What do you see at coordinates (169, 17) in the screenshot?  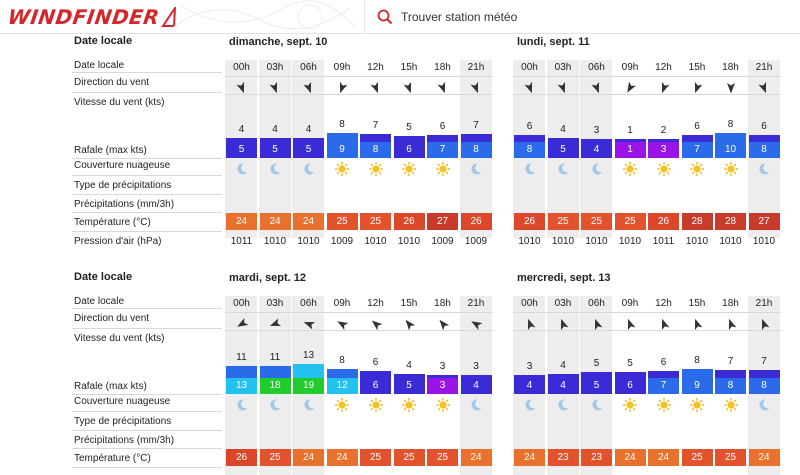 I see `logo-sail-icon` at bounding box center [169, 17].